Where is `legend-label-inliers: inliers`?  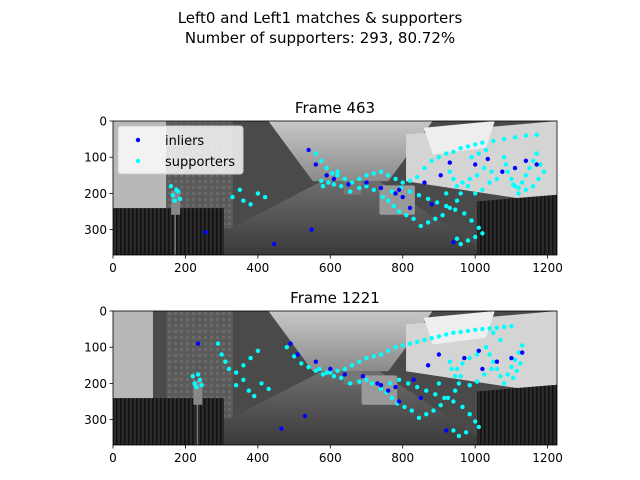
legend-label-inliers: inliers is located at coordinates (184, 141).